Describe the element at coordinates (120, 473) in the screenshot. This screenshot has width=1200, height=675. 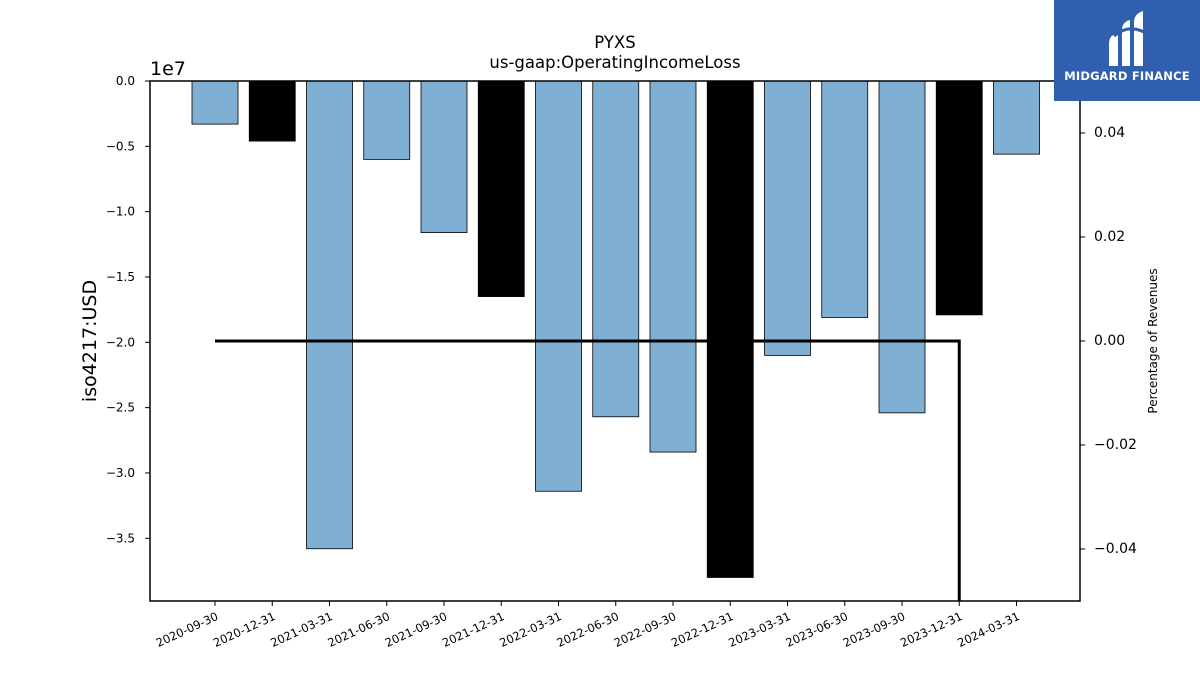
I see `y-tick-label: −3.0` at that location.